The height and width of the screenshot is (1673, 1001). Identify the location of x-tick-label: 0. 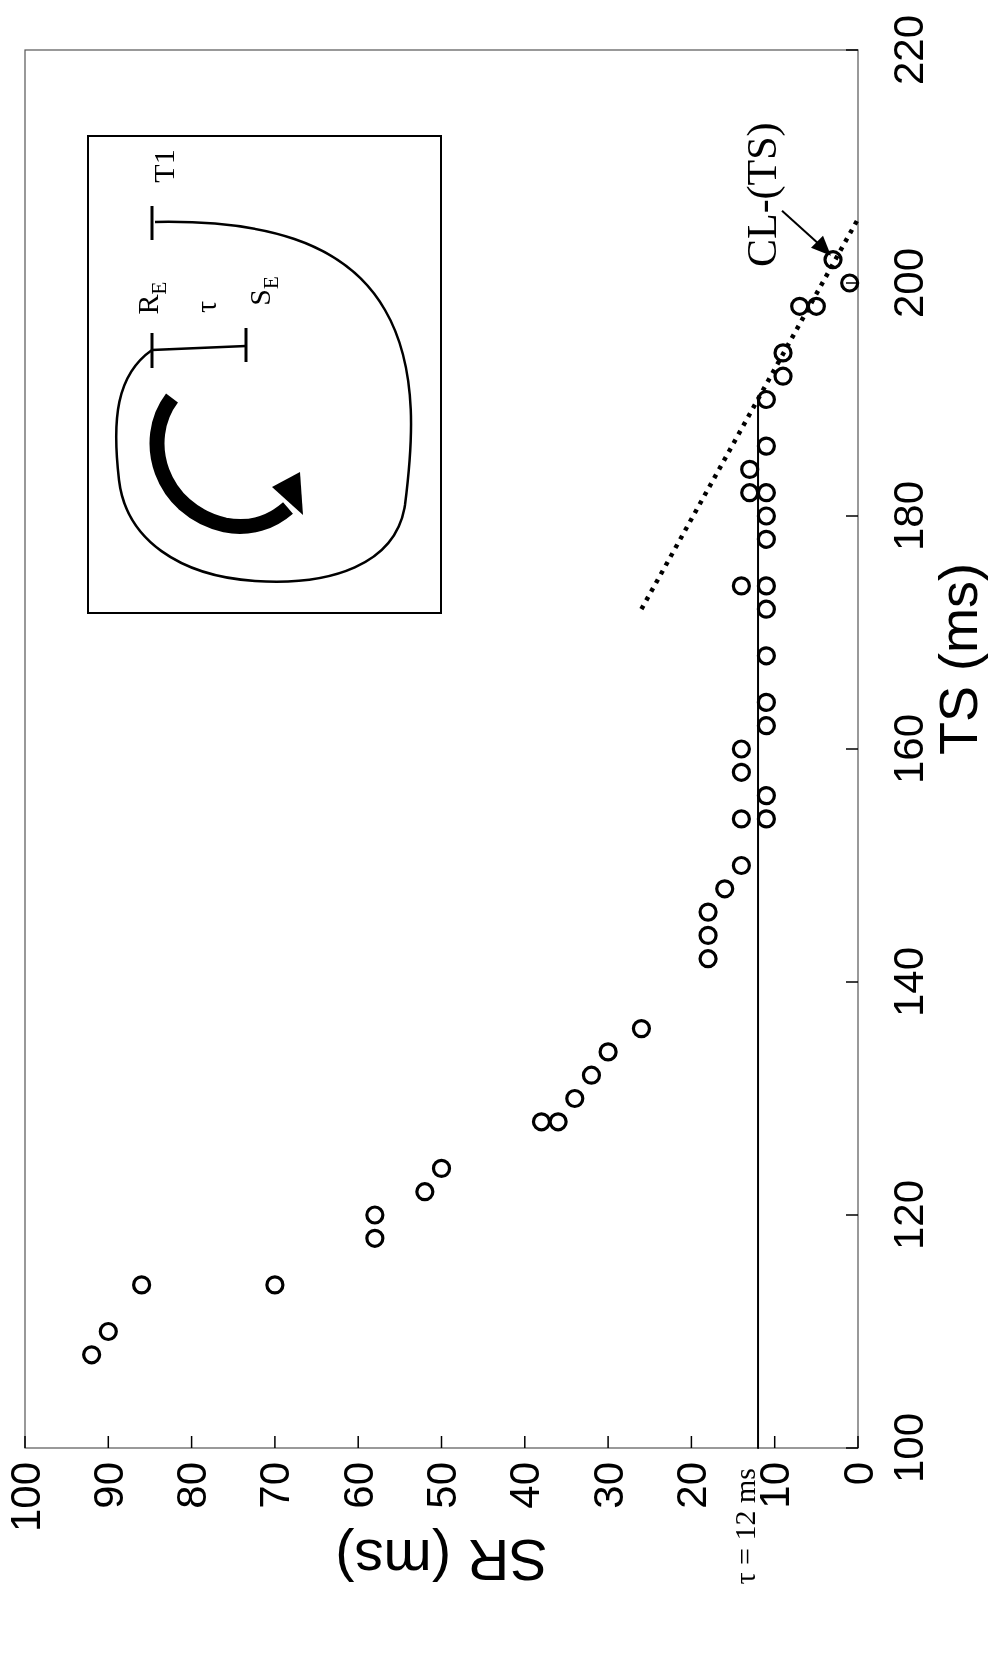
(858, 1474).